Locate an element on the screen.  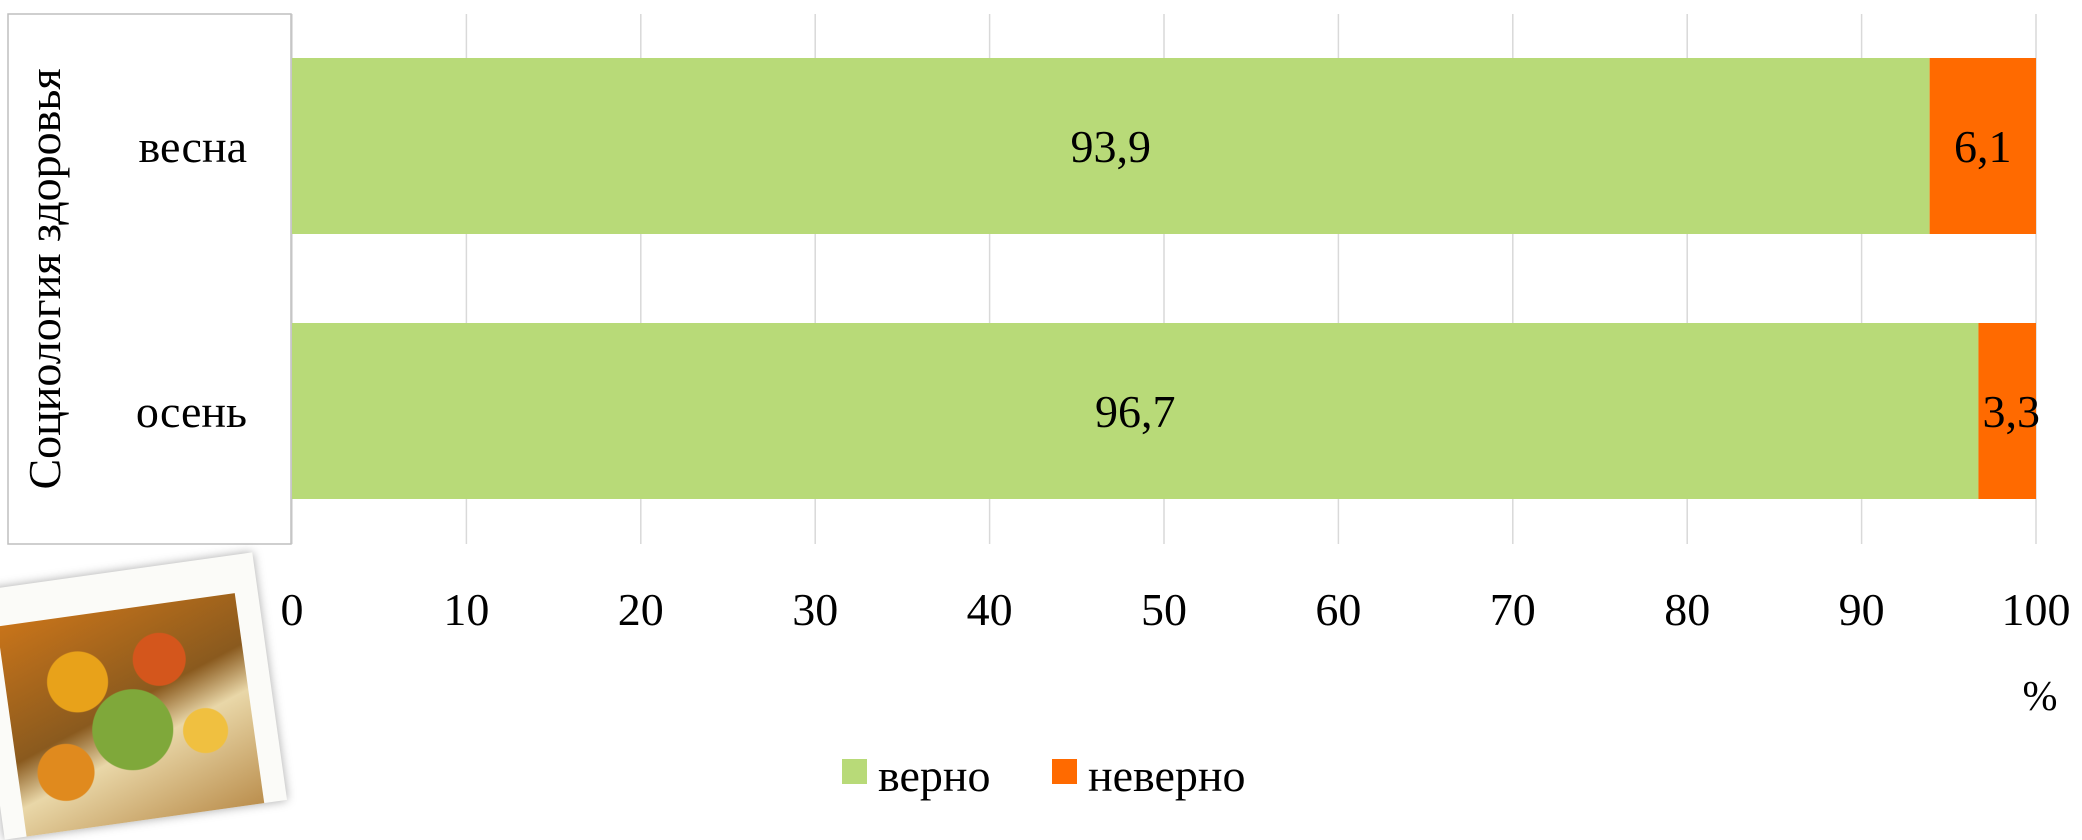
legend: верно неверно is located at coordinates (1044, 775).